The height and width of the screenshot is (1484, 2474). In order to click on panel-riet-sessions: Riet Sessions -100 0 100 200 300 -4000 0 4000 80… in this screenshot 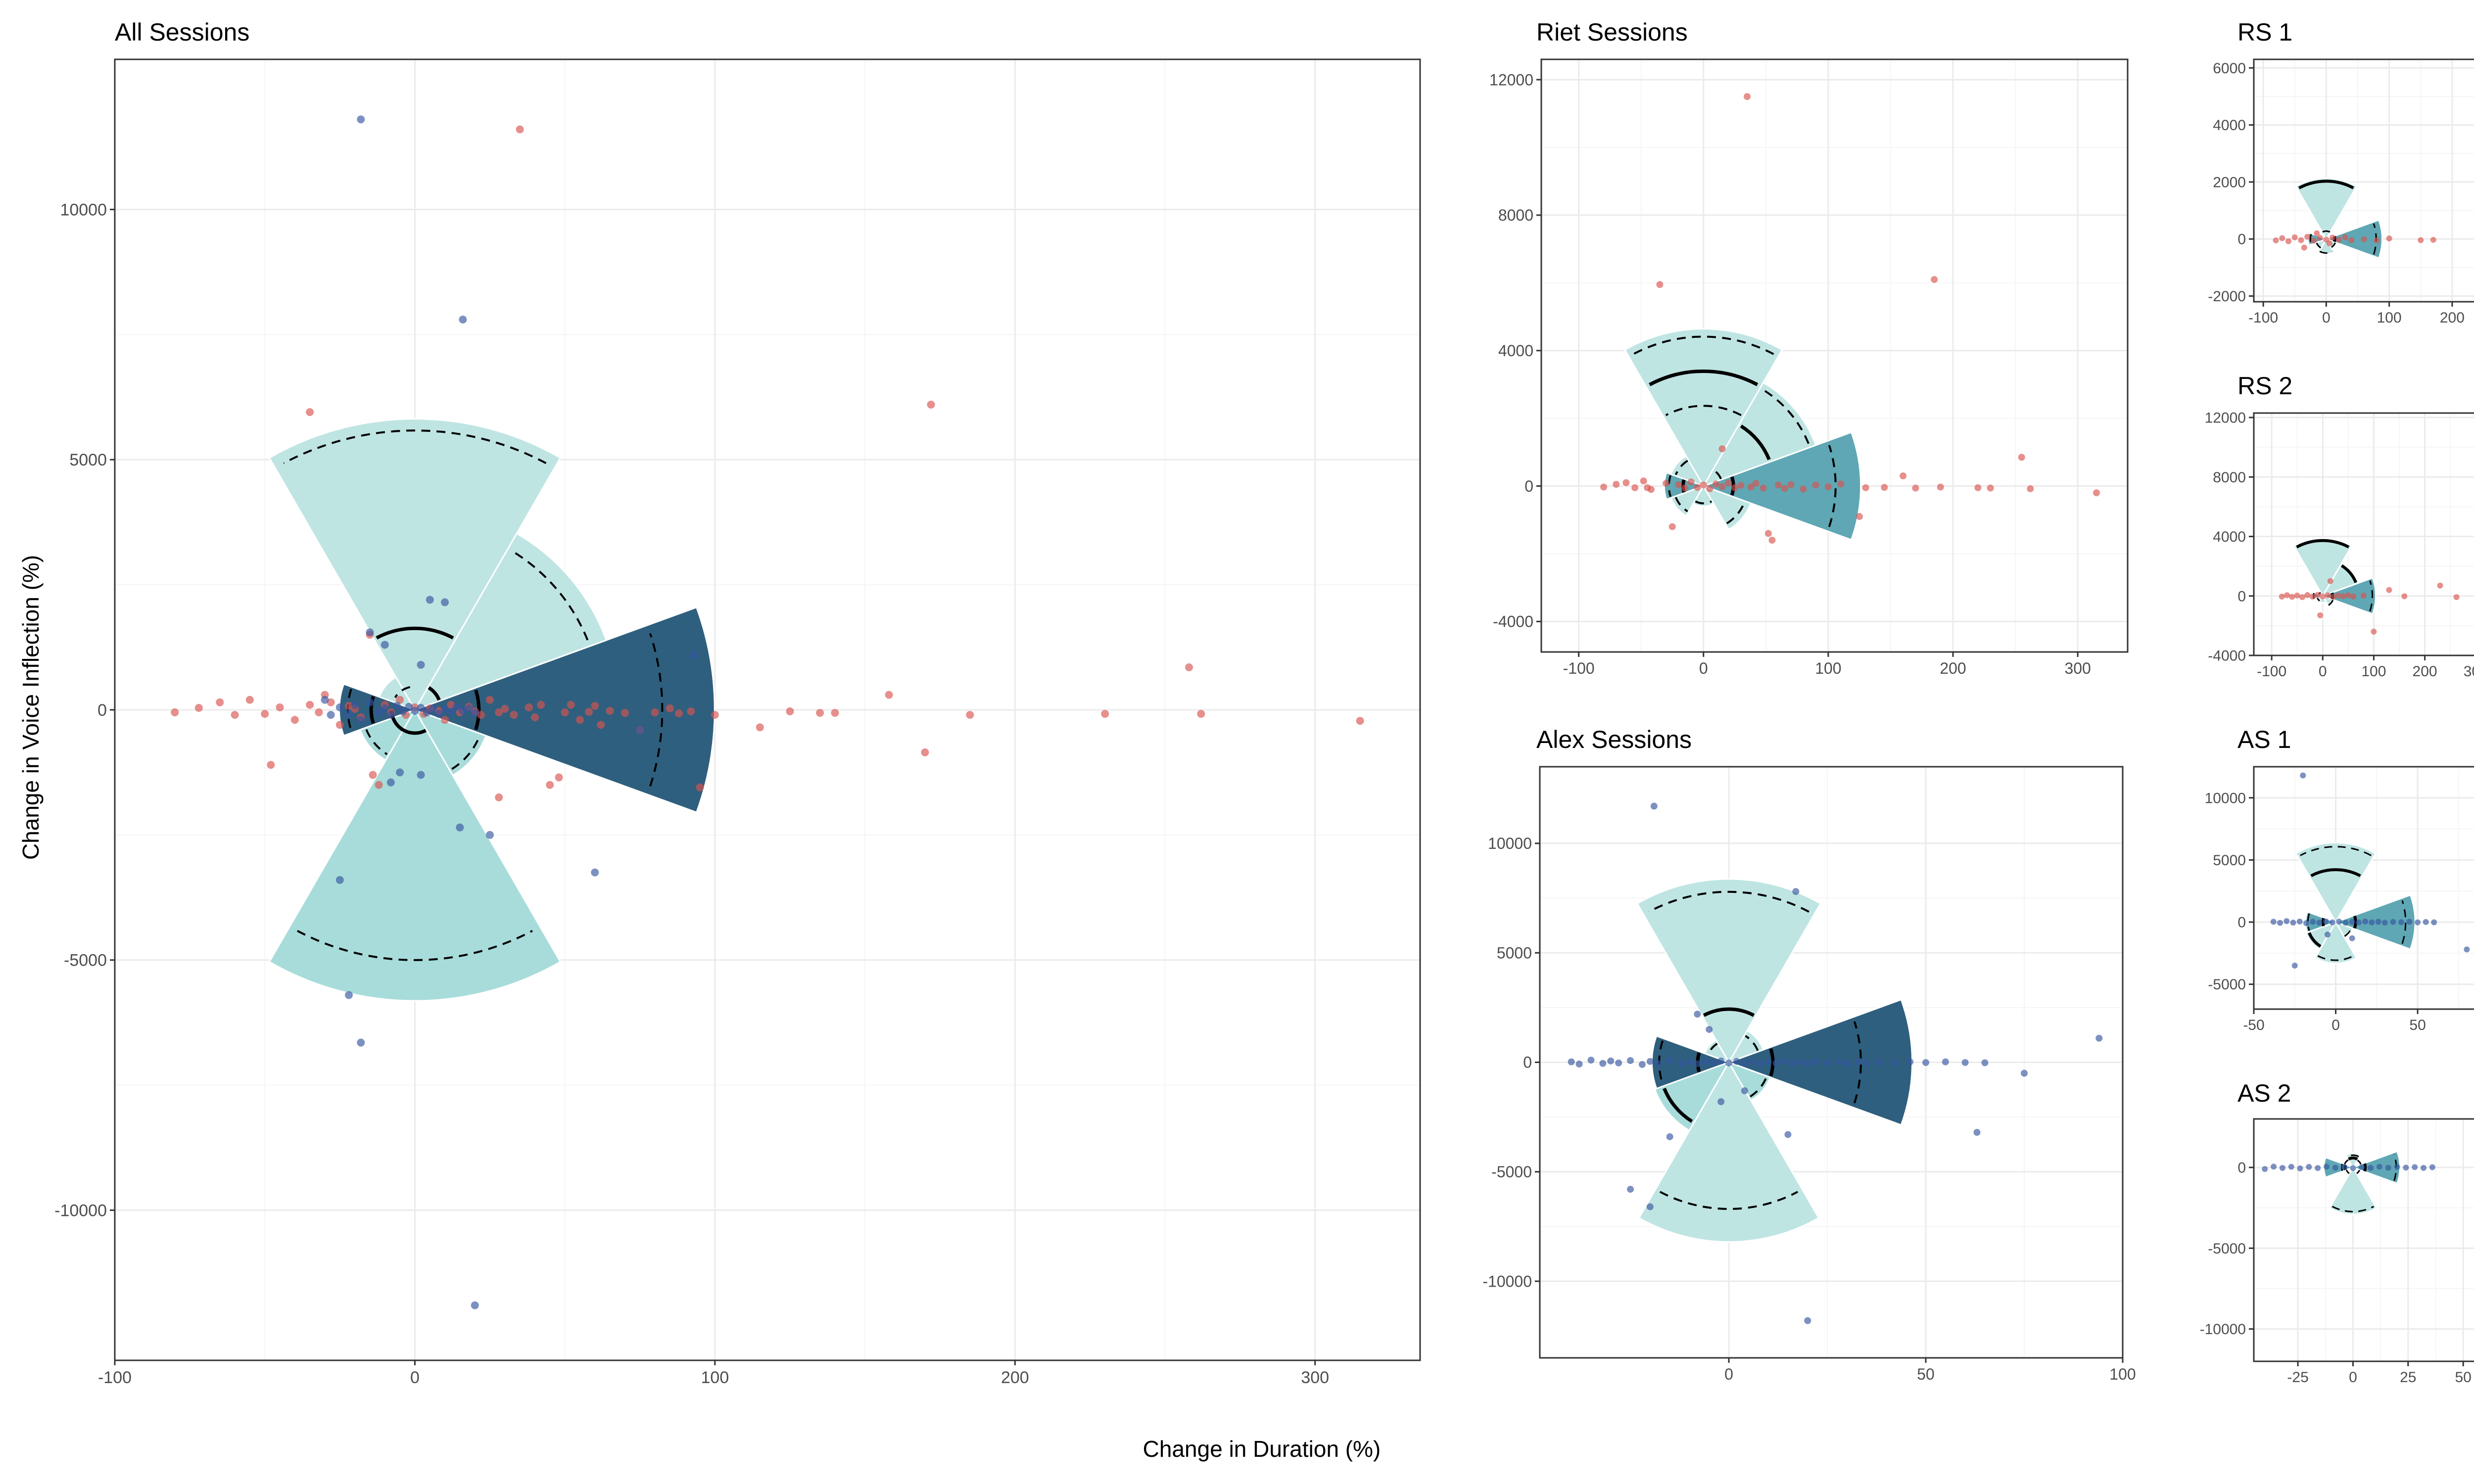, I will do `click(1809, 347)`.